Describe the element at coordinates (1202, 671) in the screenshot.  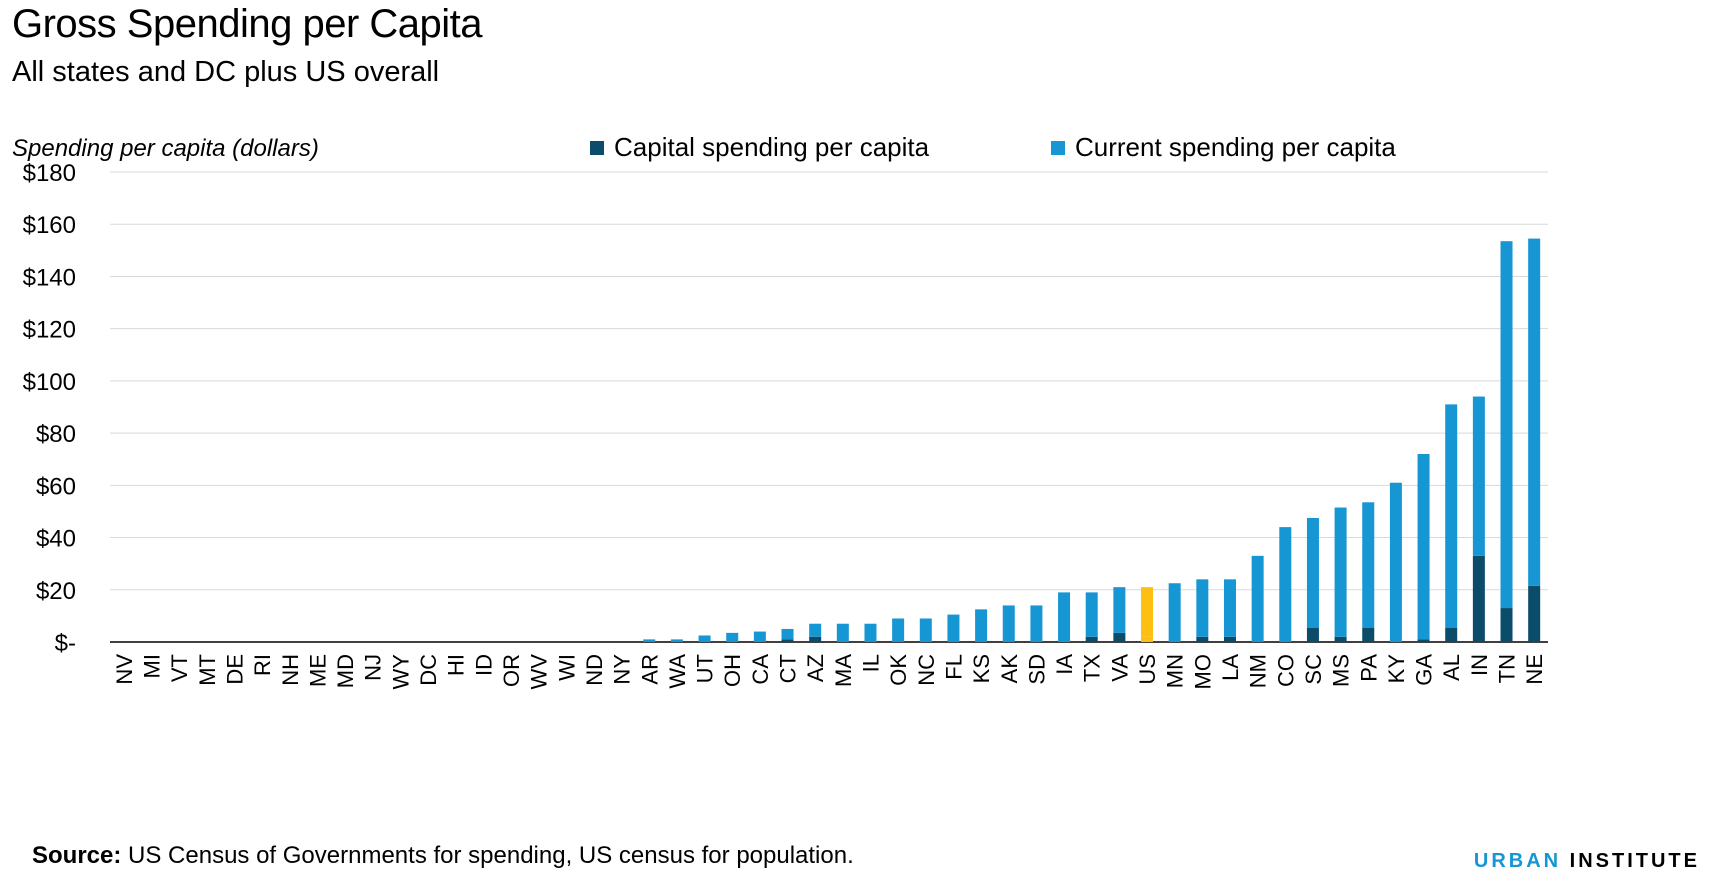
I see `x-tick-label: MO` at that location.